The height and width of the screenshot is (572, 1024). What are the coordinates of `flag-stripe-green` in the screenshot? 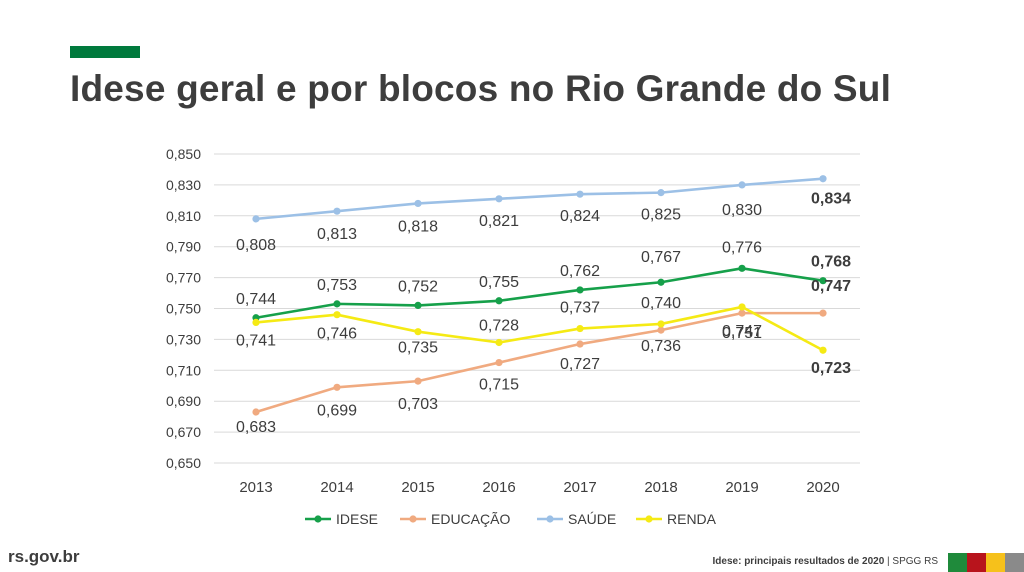 It's located at (957, 562).